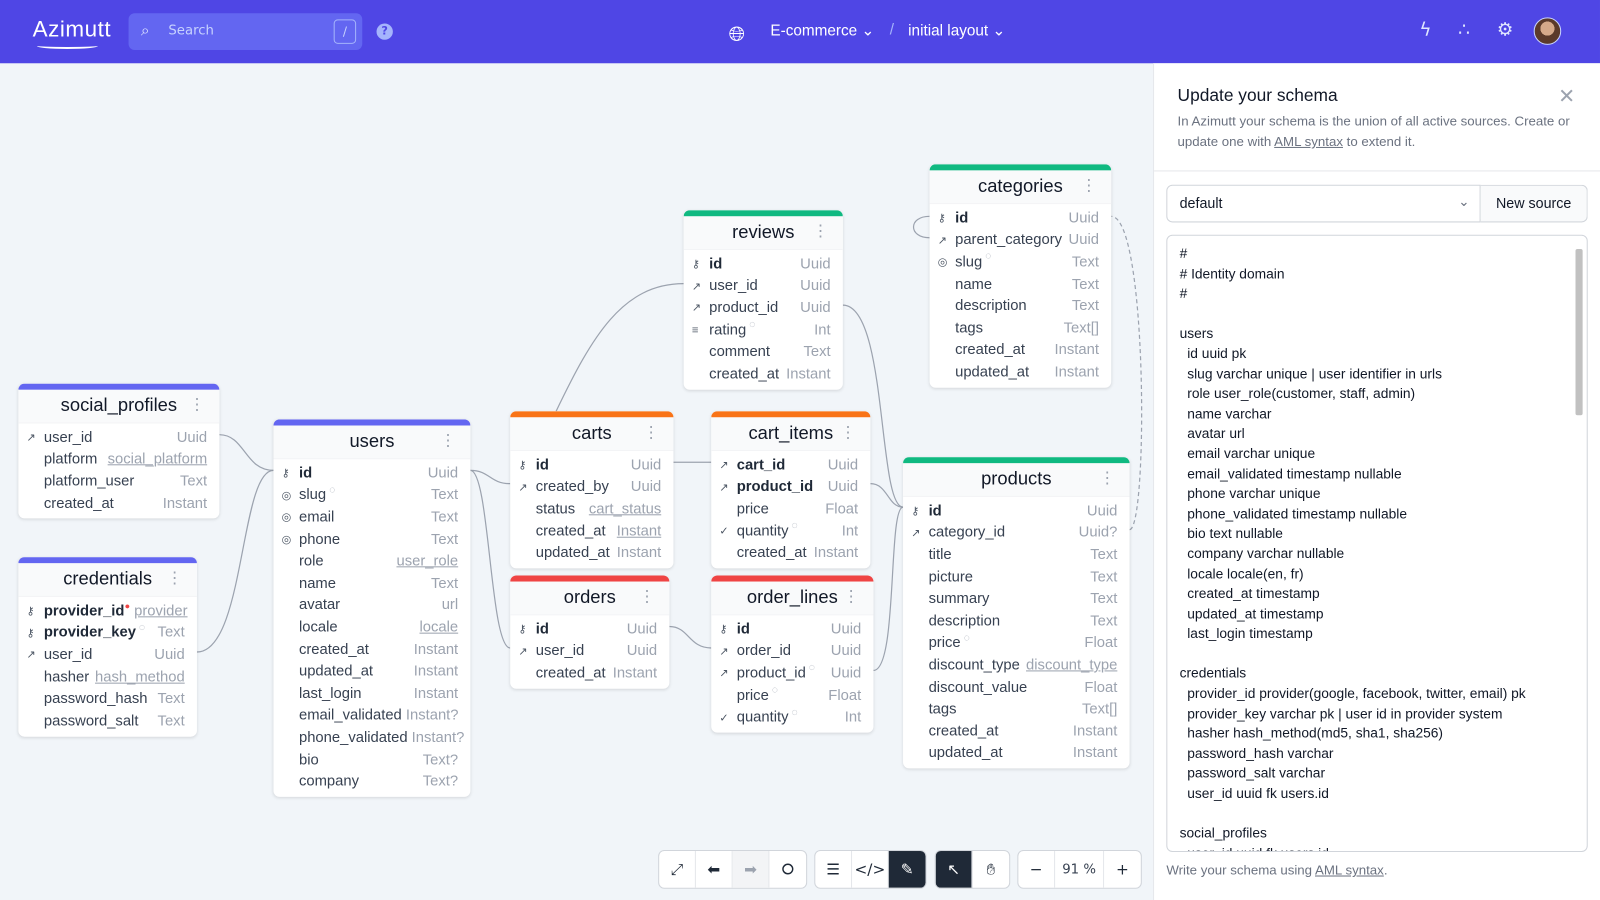 The image size is (1600, 900). I want to click on redo-button: ➡︎, so click(751, 869).